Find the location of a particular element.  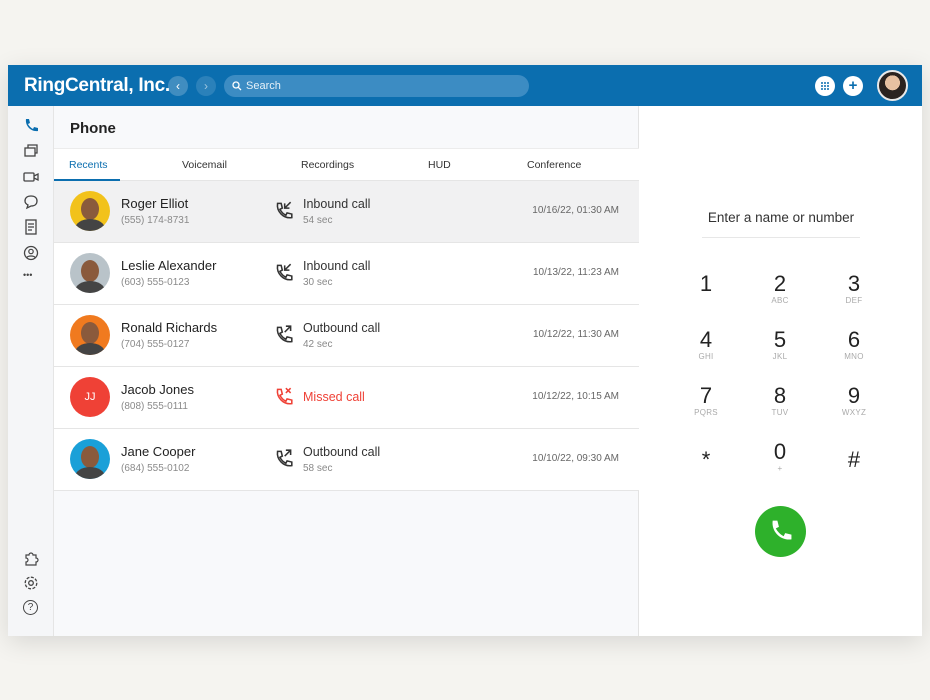

extensions-icon is located at coordinates (31, 558).